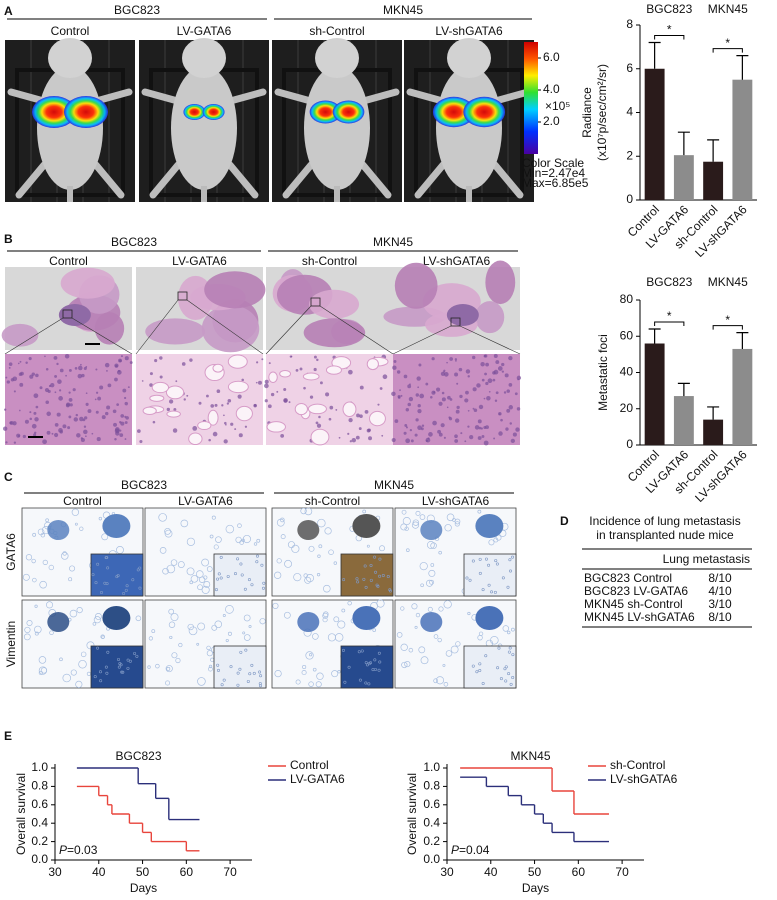 This screenshot has width=777, height=900. What do you see at coordinates (204, 143) in the screenshot?
I see `mouse-limbs` at bounding box center [204, 143].